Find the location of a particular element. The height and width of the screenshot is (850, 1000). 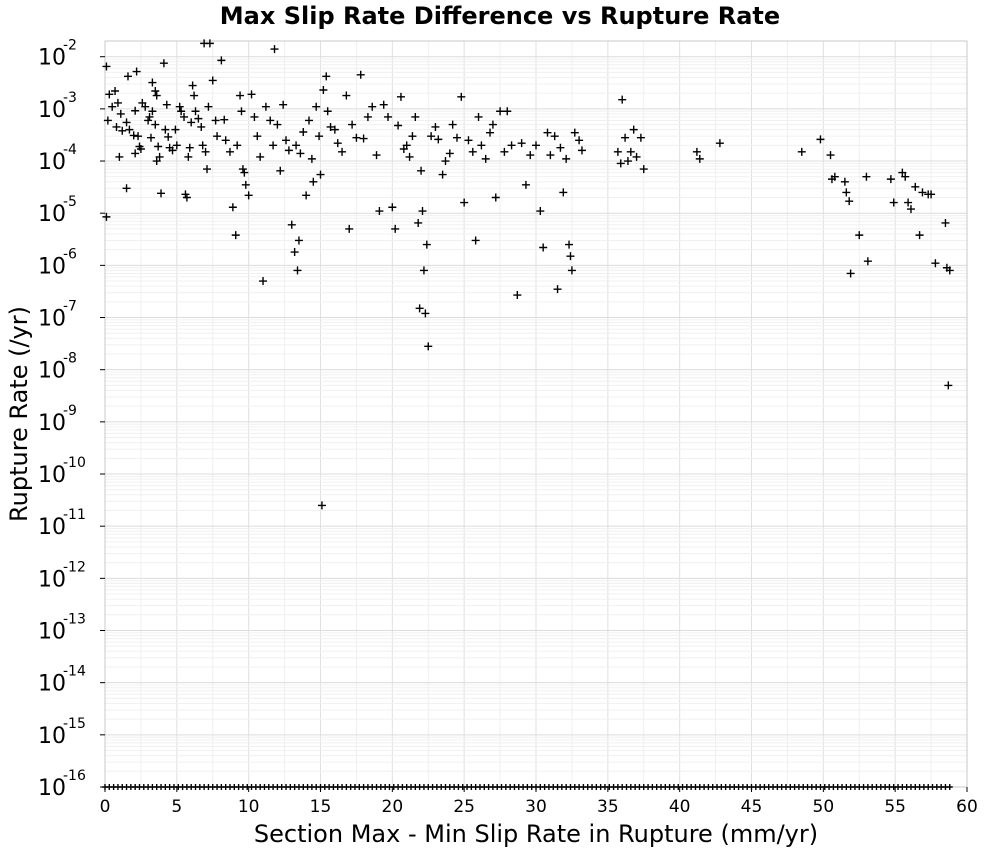

y-tick-label: 10⁻⁹ is located at coordinates (57, 419).